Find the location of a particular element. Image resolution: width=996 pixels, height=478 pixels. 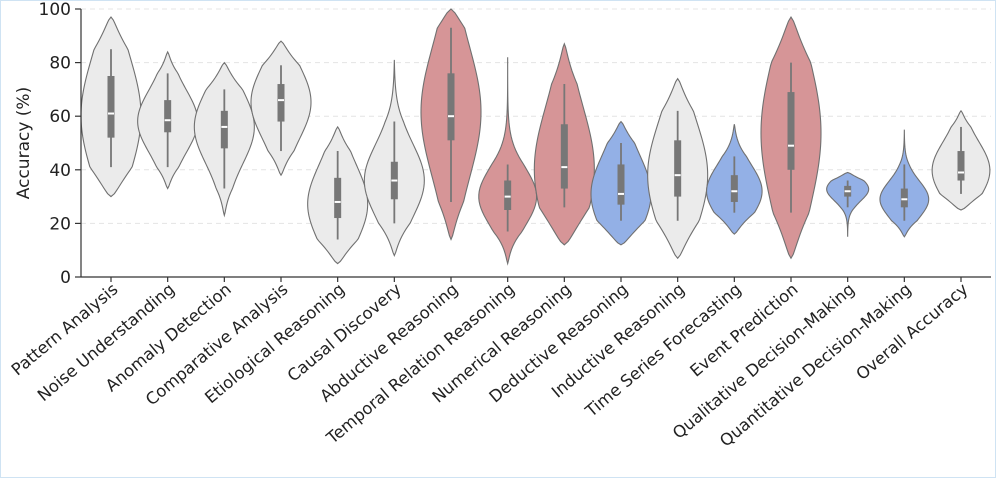

y-axis-title: Accuracy (%) is located at coordinates (24, 143).